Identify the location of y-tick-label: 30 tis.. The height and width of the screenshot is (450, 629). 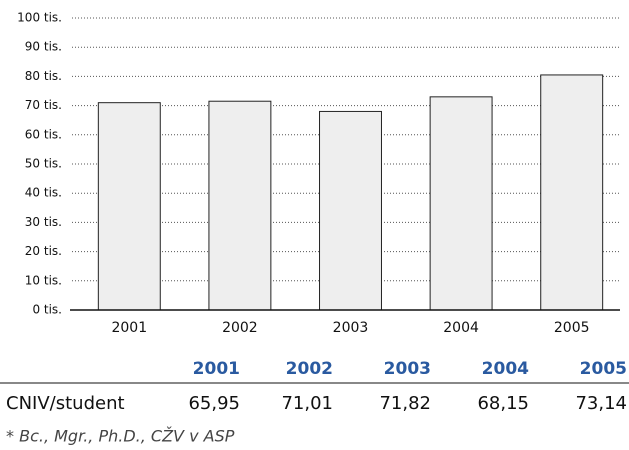
(43, 222).